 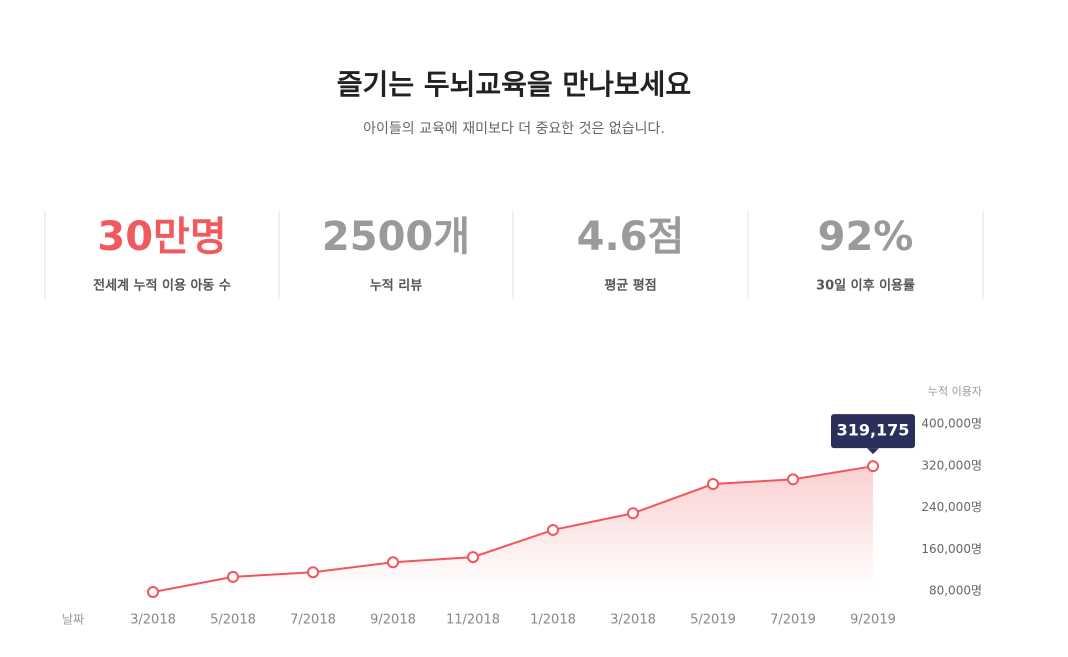 What do you see at coordinates (553, 620) in the screenshot?
I see `x-tick-label: 1/2018` at bounding box center [553, 620].